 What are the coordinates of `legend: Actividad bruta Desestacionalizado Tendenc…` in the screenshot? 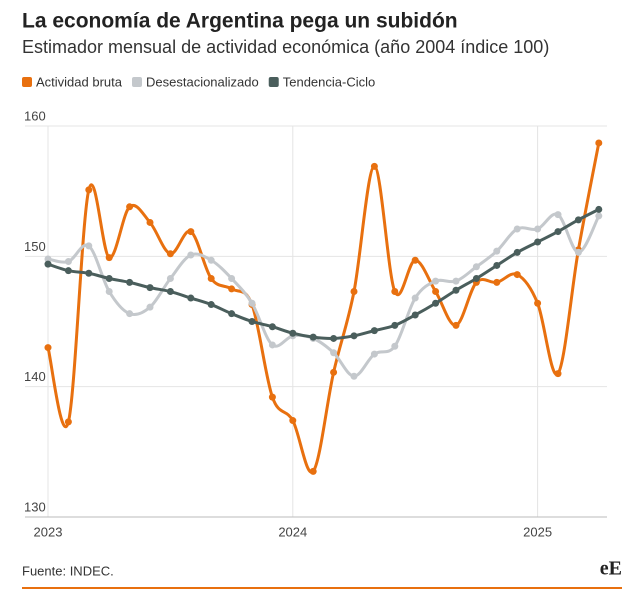 It's located at (198, 81).